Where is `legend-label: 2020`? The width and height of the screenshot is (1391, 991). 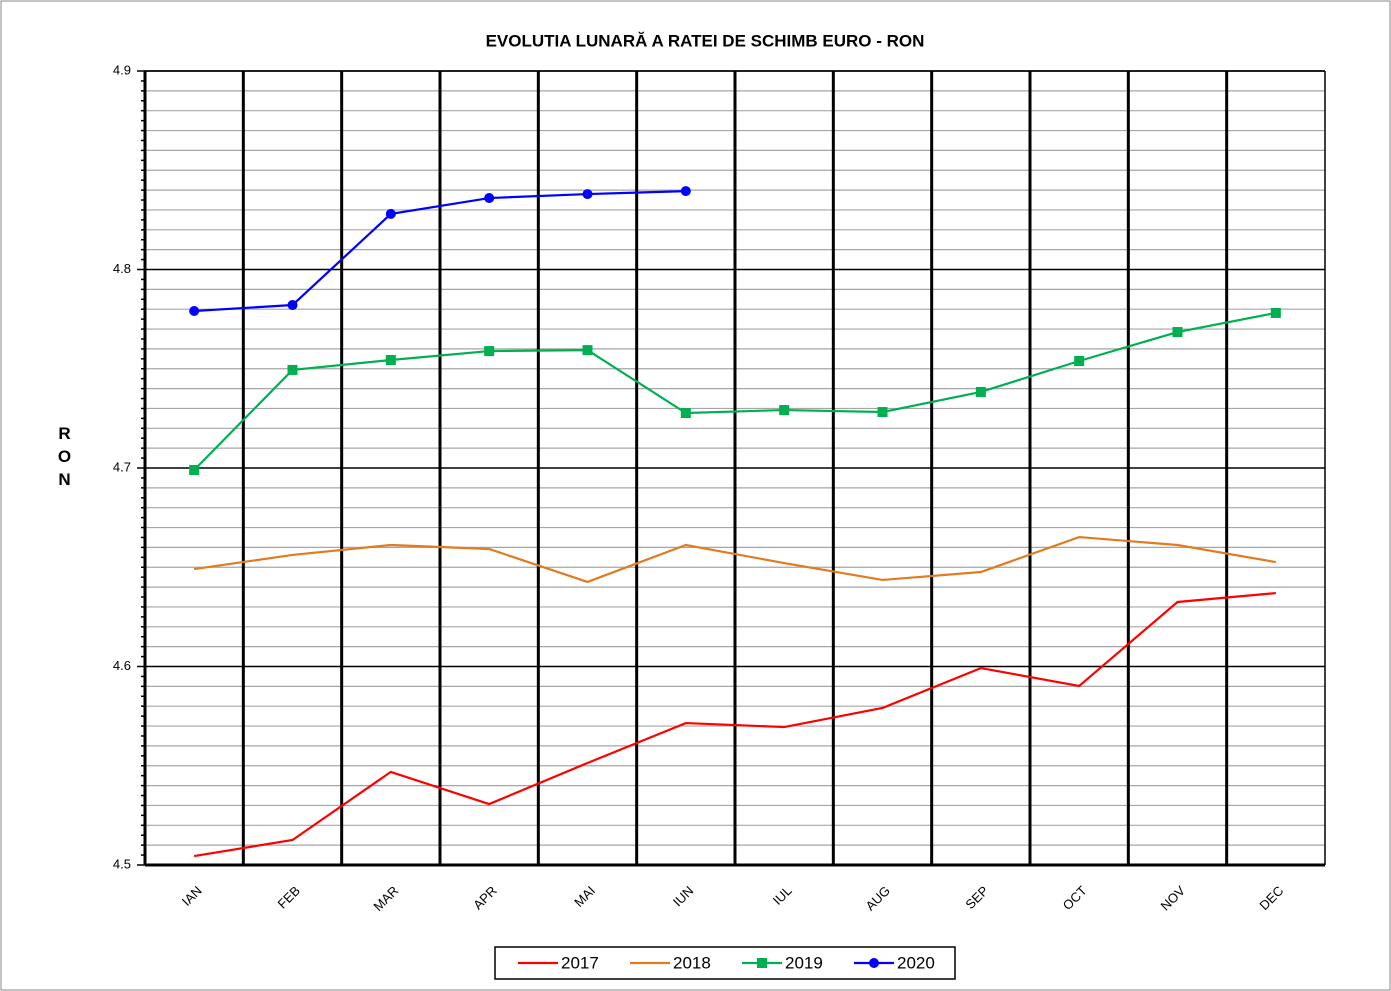 legend-label: 2020 is located at coordinates (916, 962).